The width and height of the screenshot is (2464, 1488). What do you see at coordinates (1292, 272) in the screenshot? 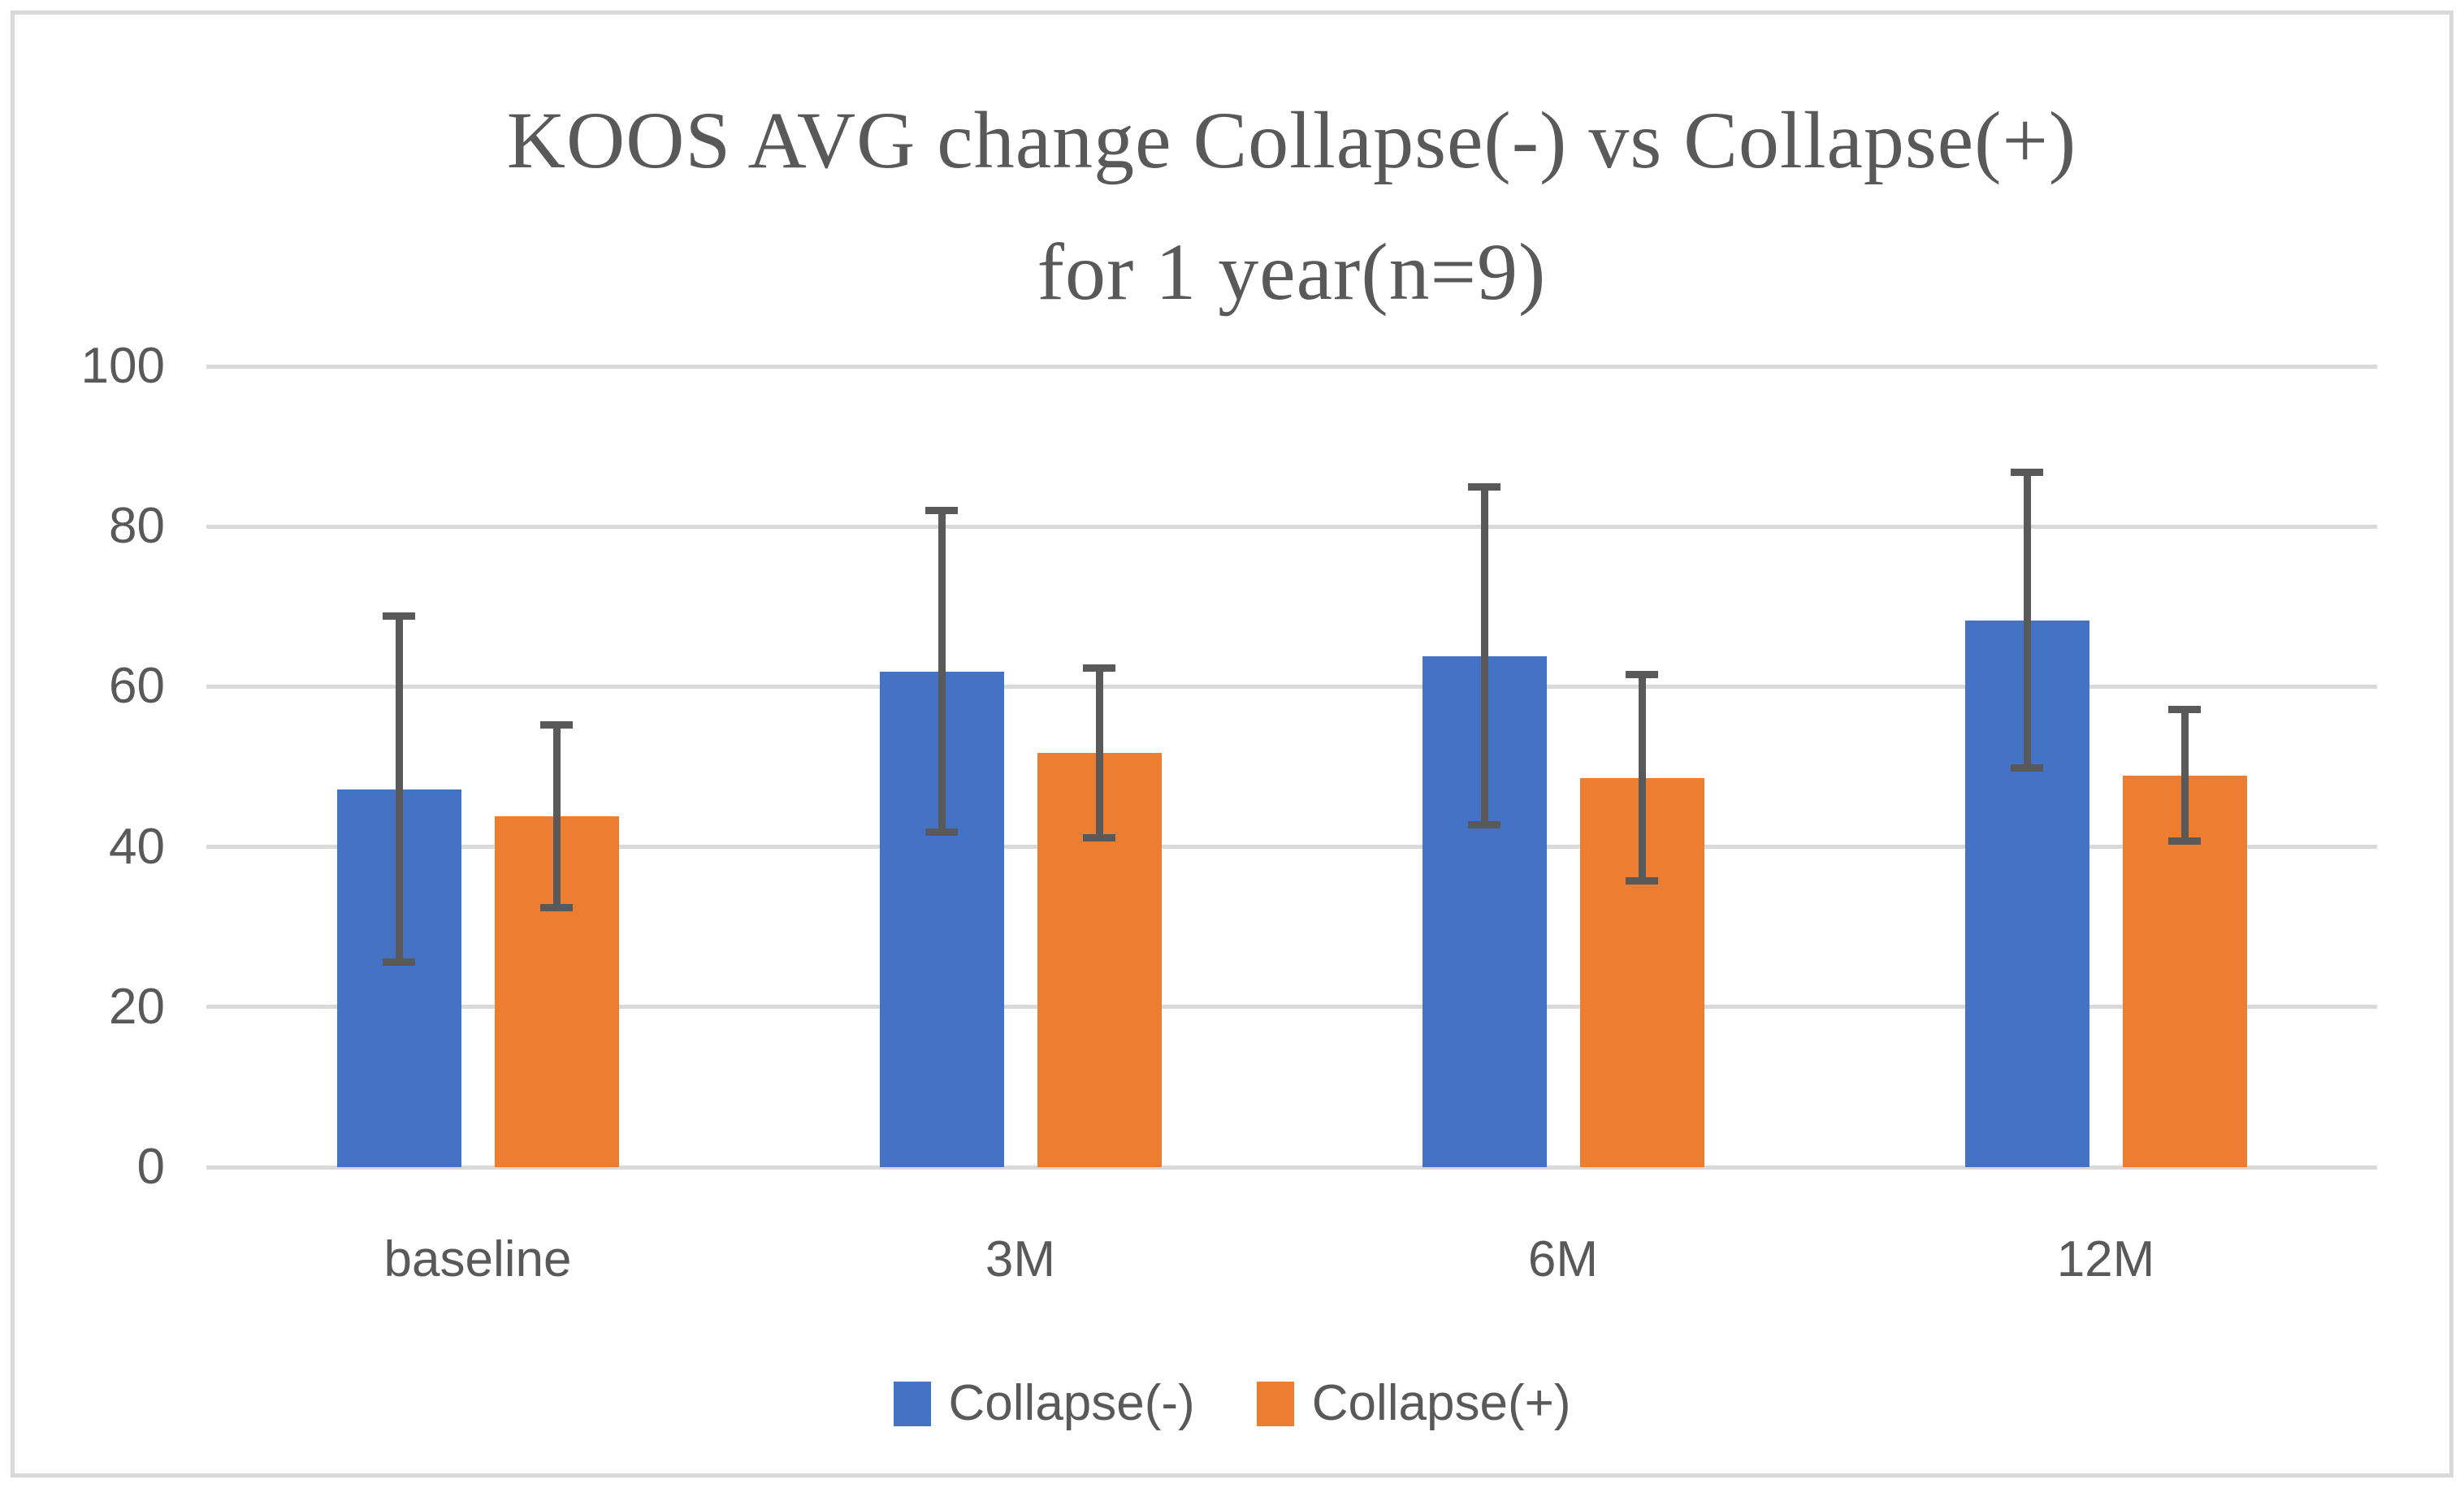
I see `chart-title-line-2: for 1 year(n=9)` at bounding box center [1292, 272].